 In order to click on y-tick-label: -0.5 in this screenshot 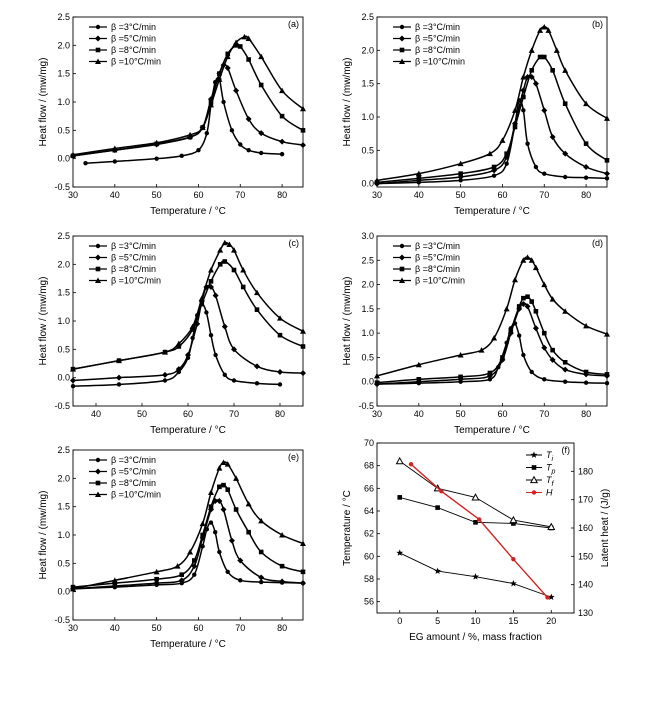, I will do `click(62, 187)`.